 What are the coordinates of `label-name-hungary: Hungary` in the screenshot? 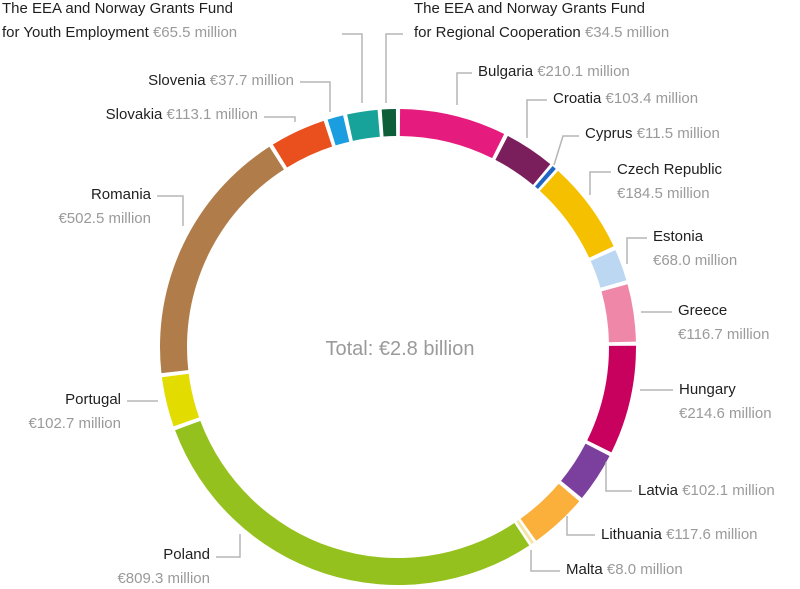 It's located at (707, 389).